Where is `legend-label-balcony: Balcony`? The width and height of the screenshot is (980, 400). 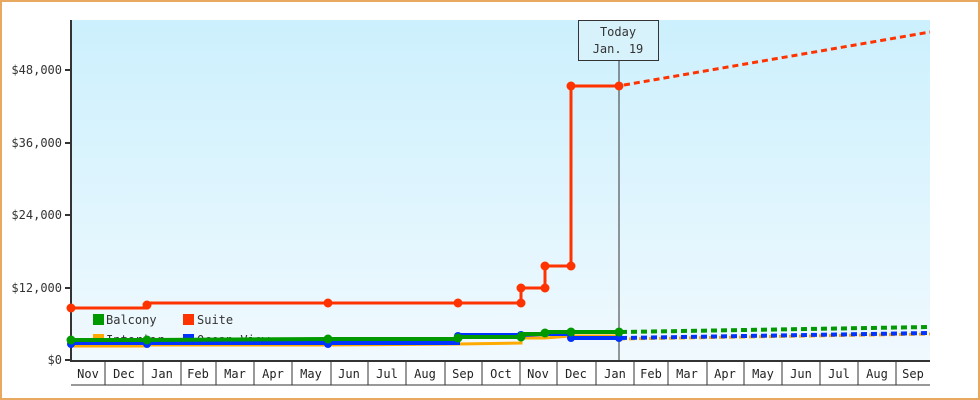
legend-label-balcony: Balcony is located at coordinates (131, 320).